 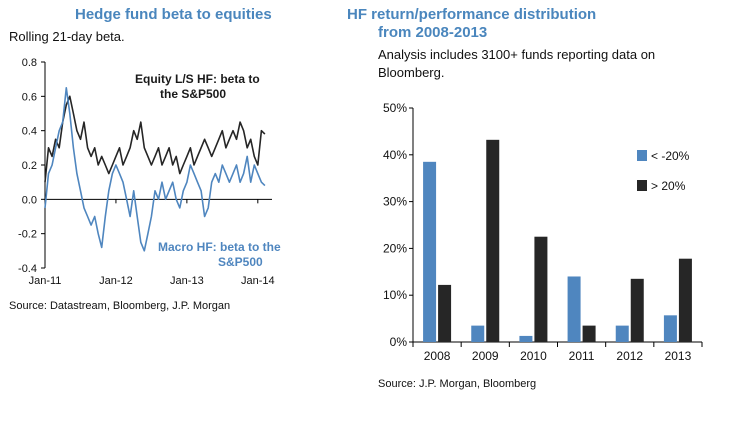 I want to click on equity-annotation-line2: the S&P500, so click(x=193, y=94).